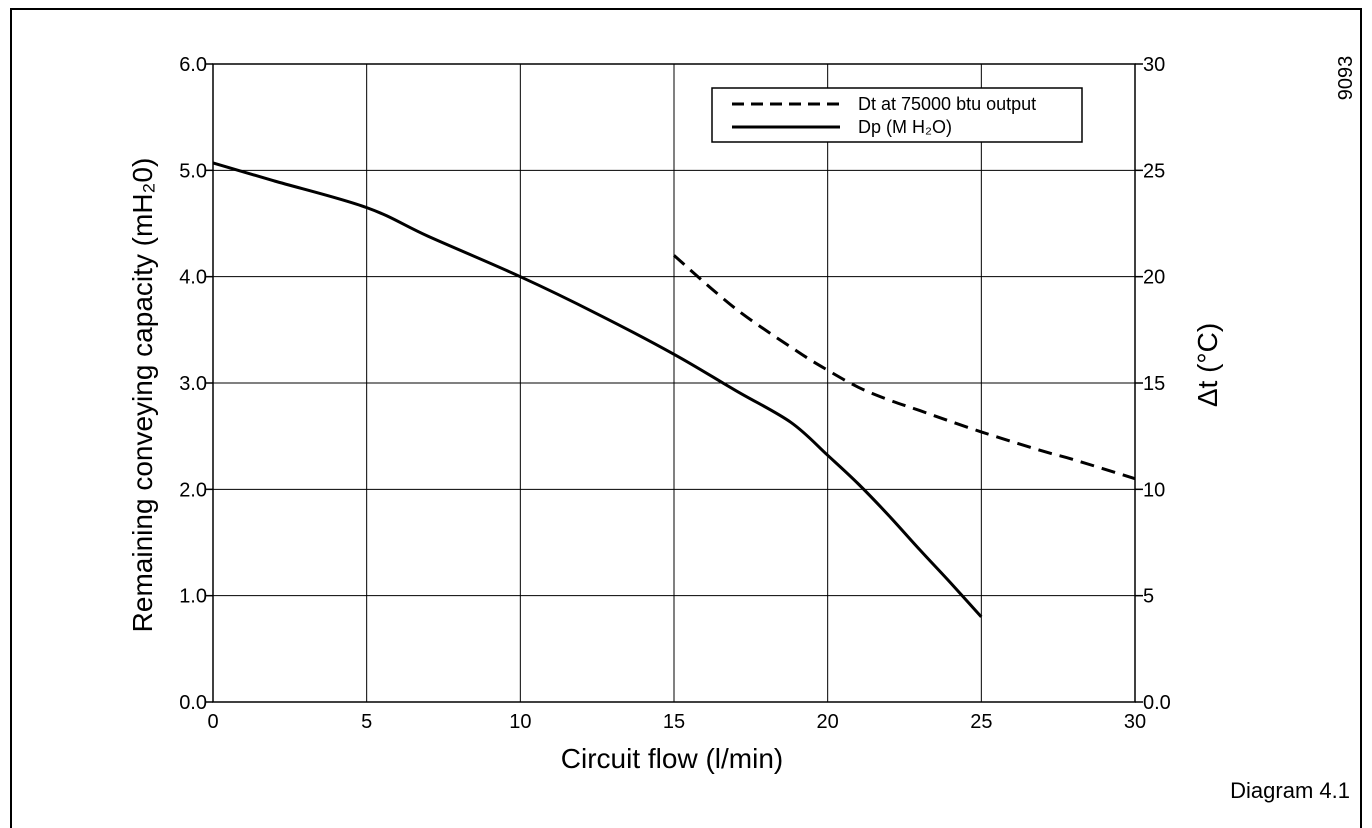 This screenshot has width=1372, height=828. Describe the element at coordinates (904, 367) in the screenshot. I see `series-line-dt` at that location.